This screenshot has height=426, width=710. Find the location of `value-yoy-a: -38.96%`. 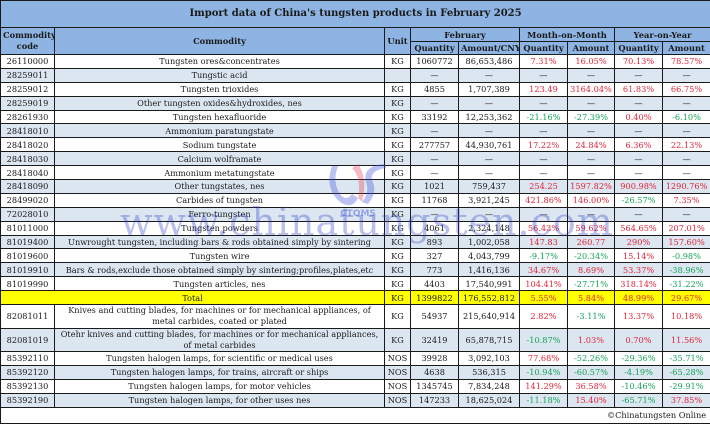

value-yoy-a: -38.96% is located at coordinates (685, 270).